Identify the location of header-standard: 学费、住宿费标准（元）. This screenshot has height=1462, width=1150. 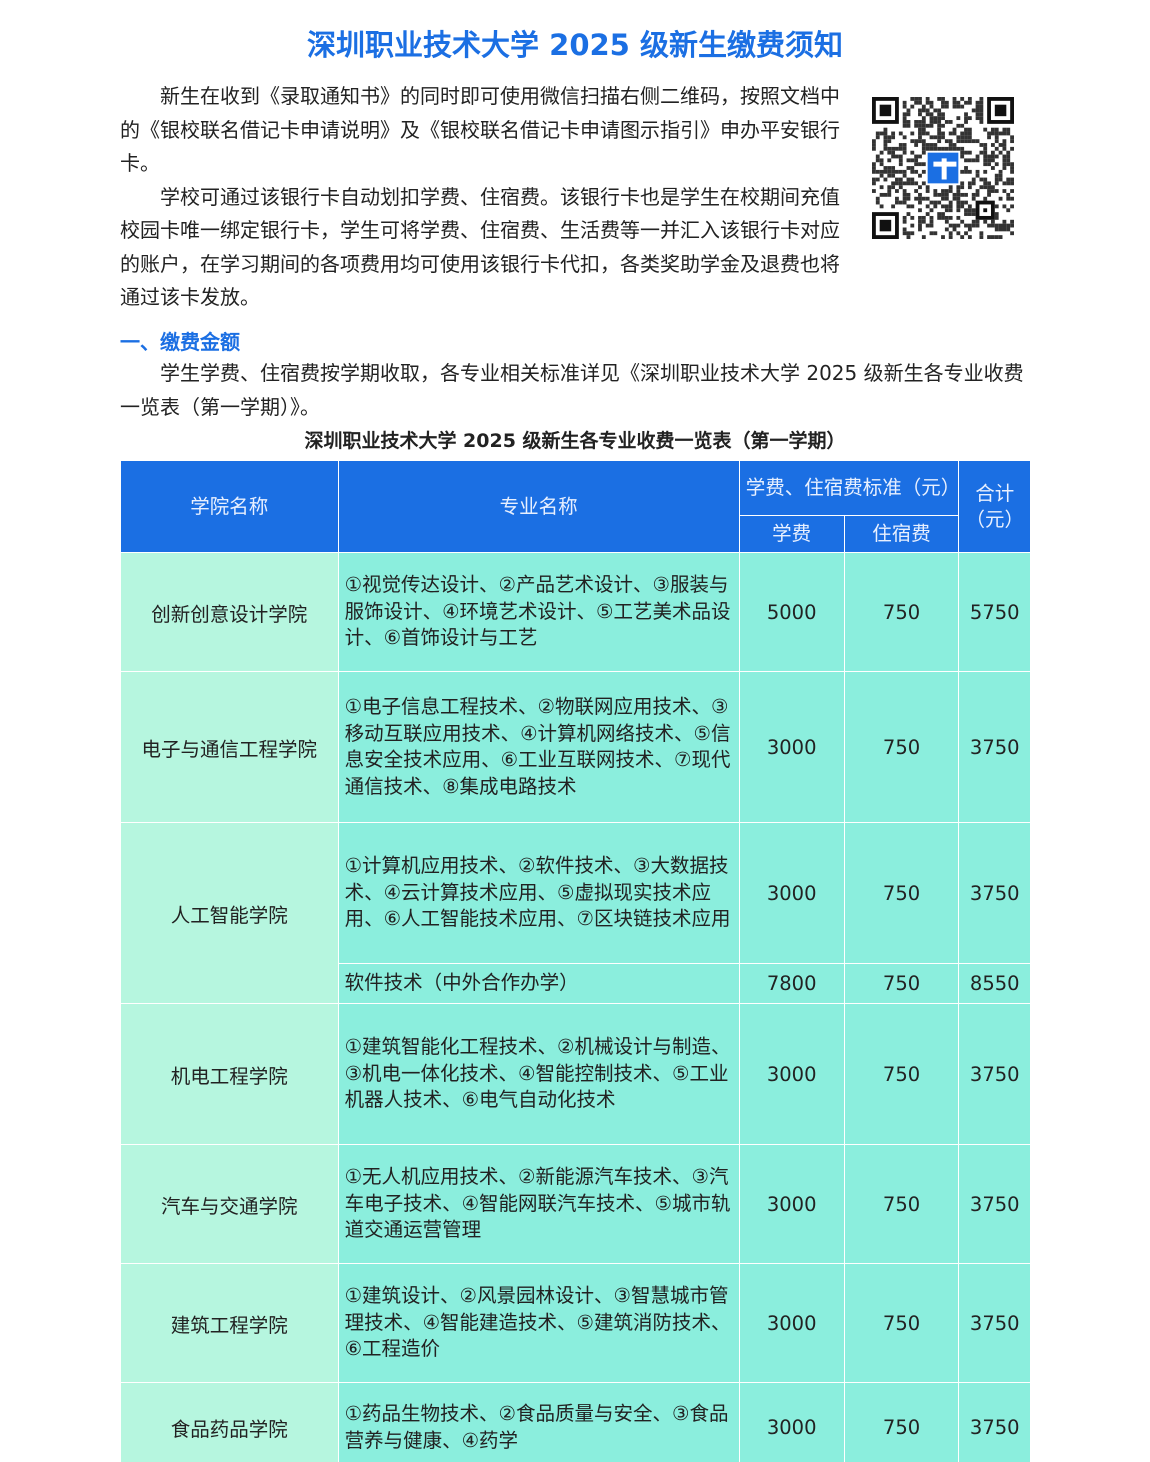
(849, 488).